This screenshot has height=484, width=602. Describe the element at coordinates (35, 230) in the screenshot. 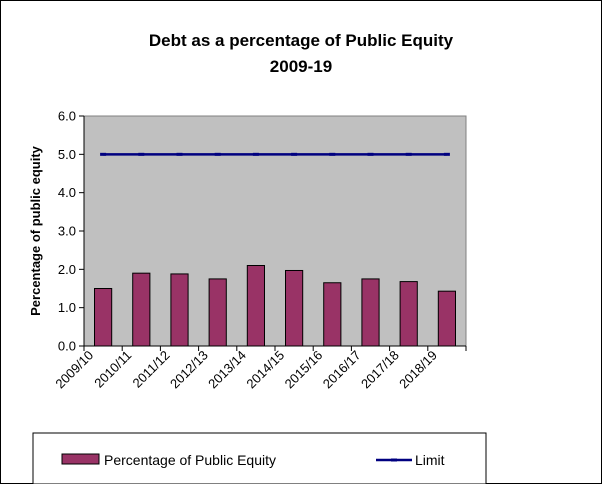

I see `y-axis-title: Percentage of public equity` at that location.